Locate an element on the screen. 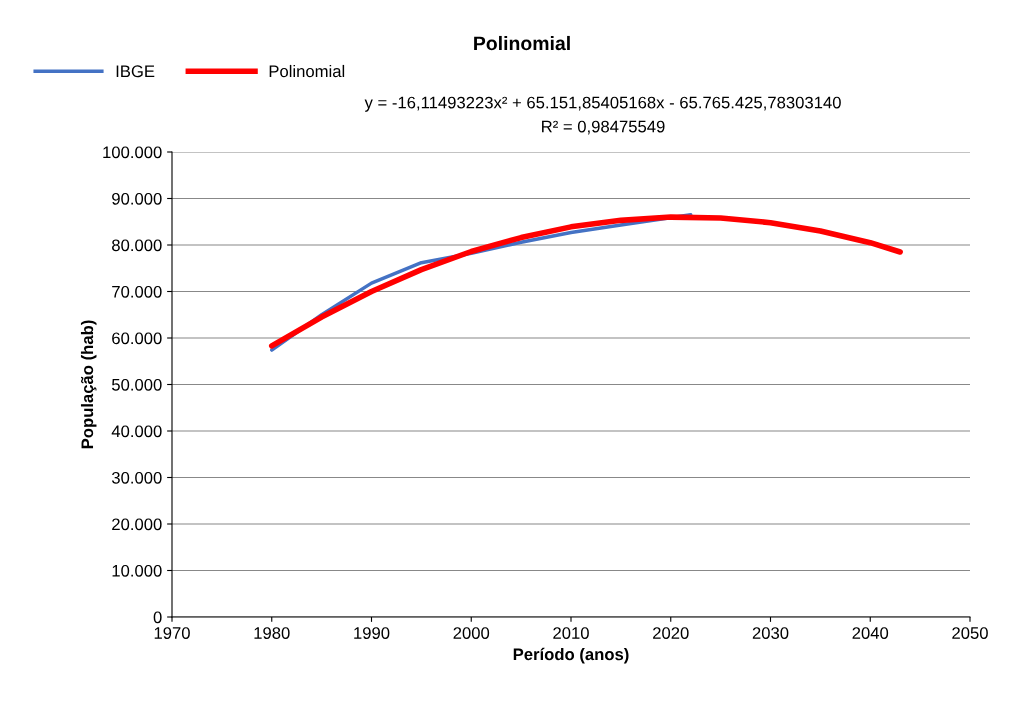 Image resolution: width=1009 pixels, height=713 pixels. text: R² = 0,98475549 is located at coordinates (603, 127).